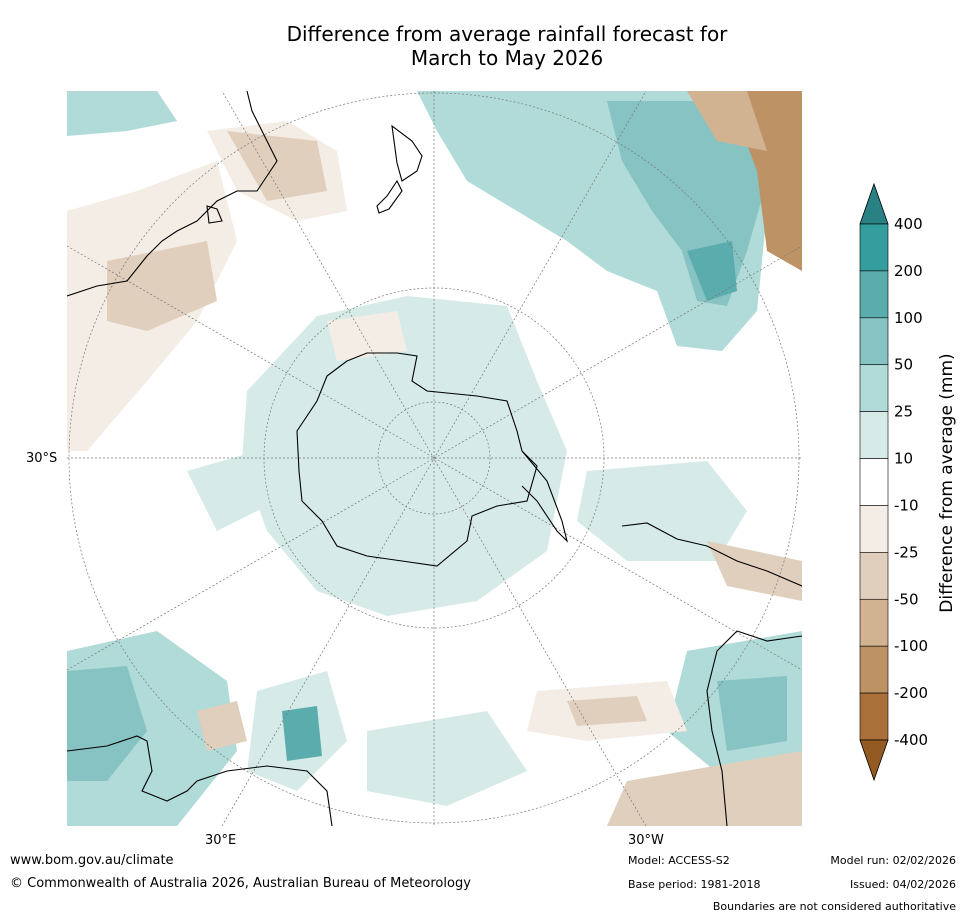 Image resolution: width=965 pixels, height=919 pixels. Describe the element at coordinates (92, 860) in the screenshot. I see `website-link: www.bom.gov.au/climate` at that location.